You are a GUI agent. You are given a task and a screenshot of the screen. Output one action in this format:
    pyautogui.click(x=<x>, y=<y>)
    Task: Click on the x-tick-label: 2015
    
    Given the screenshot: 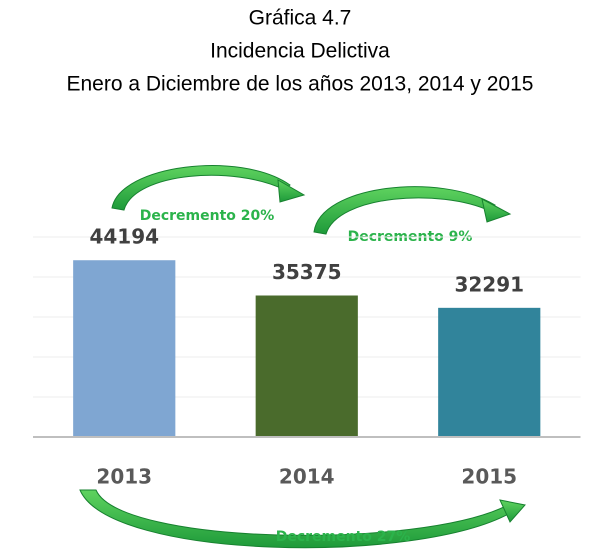 What is the action you would take?
    pyautogui.click(x=489, y=477)
    